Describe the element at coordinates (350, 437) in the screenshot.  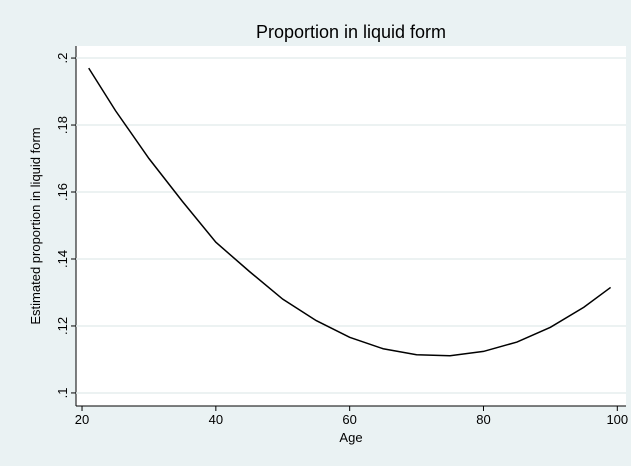
I see `x-axis-label: Age` at that location.